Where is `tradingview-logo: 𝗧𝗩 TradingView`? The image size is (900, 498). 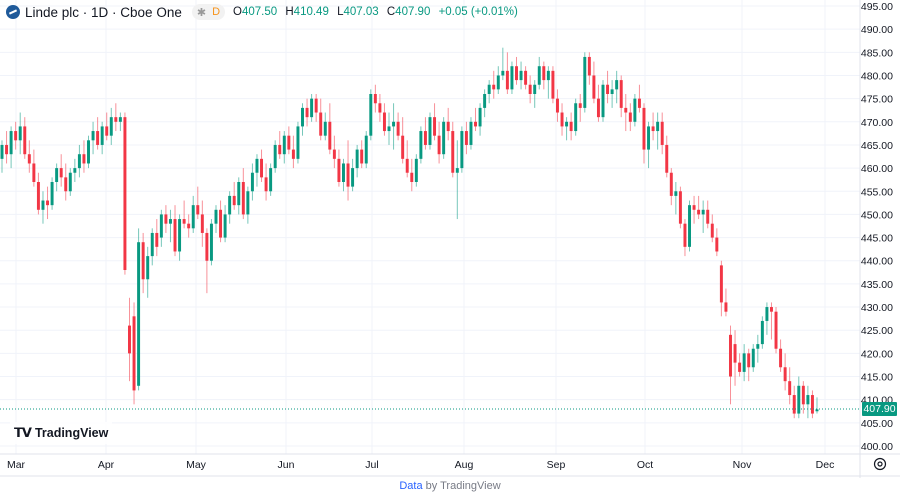 tradingview-logo: 𝗧𝗩 TradingView is located at coordinates (61, 433).